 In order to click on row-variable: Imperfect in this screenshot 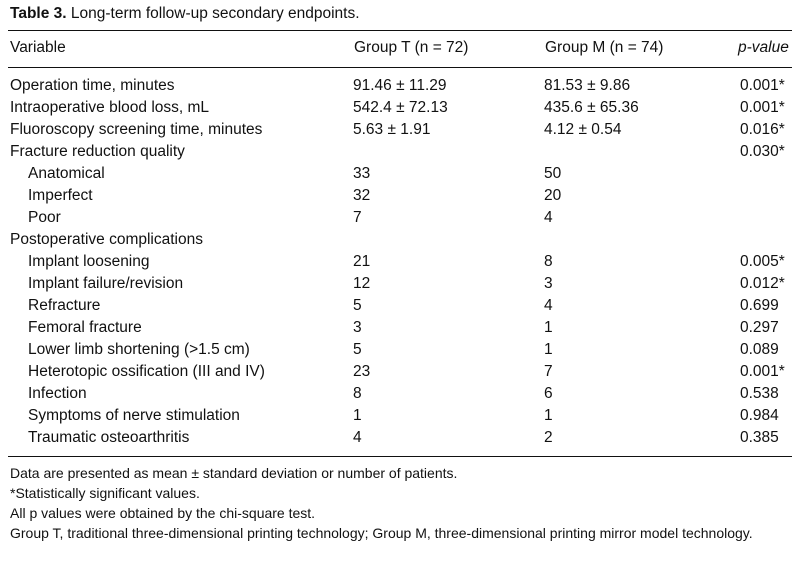, I will do `click(60, 195)`.